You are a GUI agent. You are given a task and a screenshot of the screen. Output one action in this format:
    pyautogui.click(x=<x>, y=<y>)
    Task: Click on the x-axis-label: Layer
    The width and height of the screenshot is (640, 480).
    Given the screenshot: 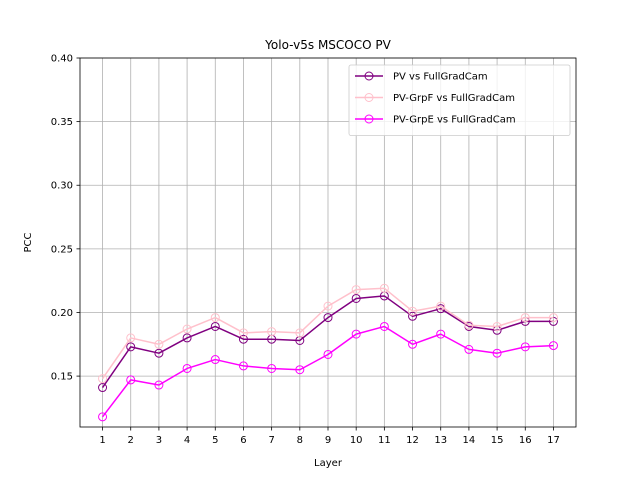 What is the action you would take?
    pyautogui.click(x=328, y=463)
    